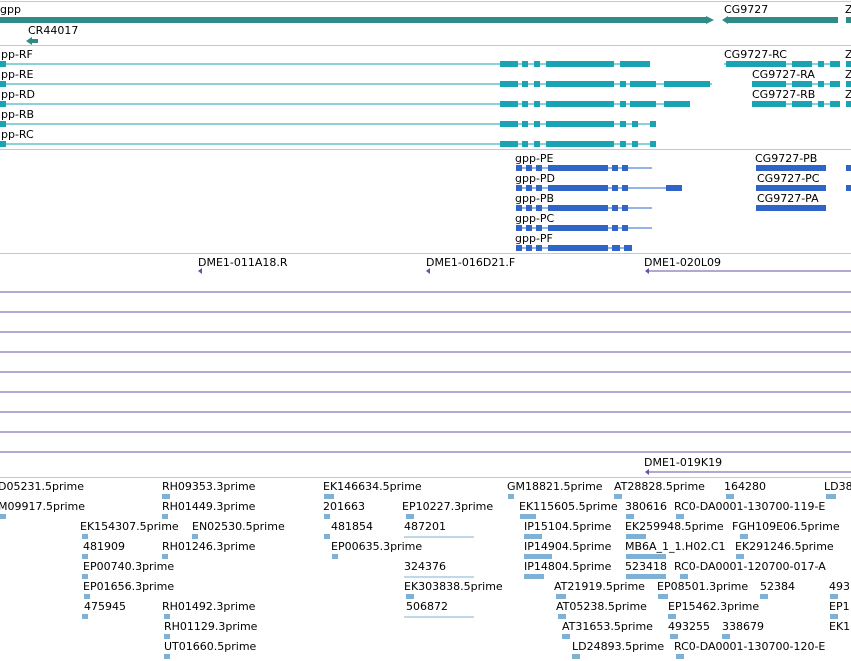 The image size is (851, 661). What do you see at coordinates (35, 41) in the screenshot?
I see `gene-cr44017` at bounding box center [35, 41].